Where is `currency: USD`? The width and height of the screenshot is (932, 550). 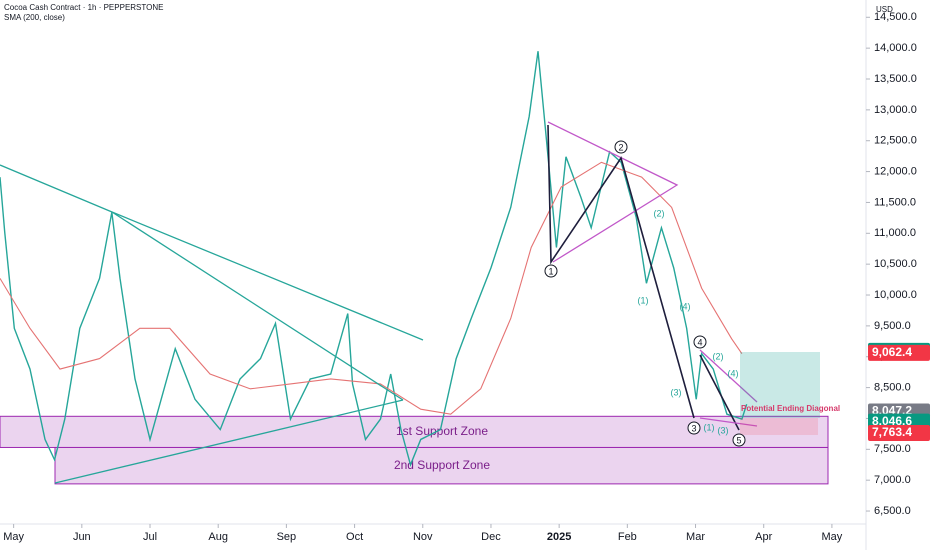 currency: USD is located at coordinates (884, 9).